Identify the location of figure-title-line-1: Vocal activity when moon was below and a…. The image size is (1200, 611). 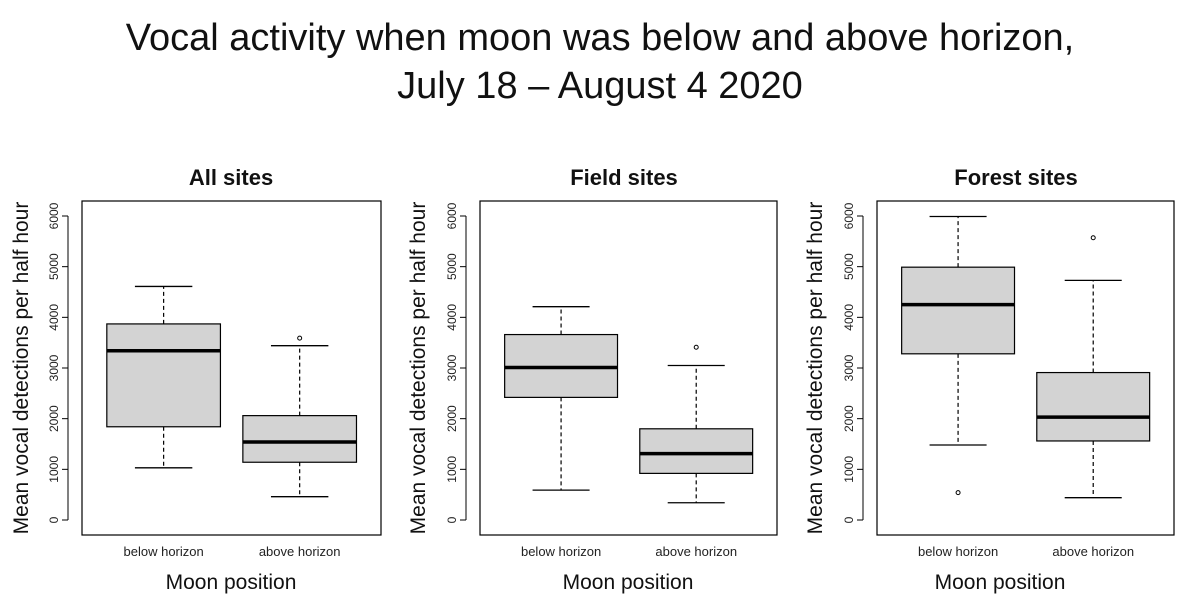
(600, 38).